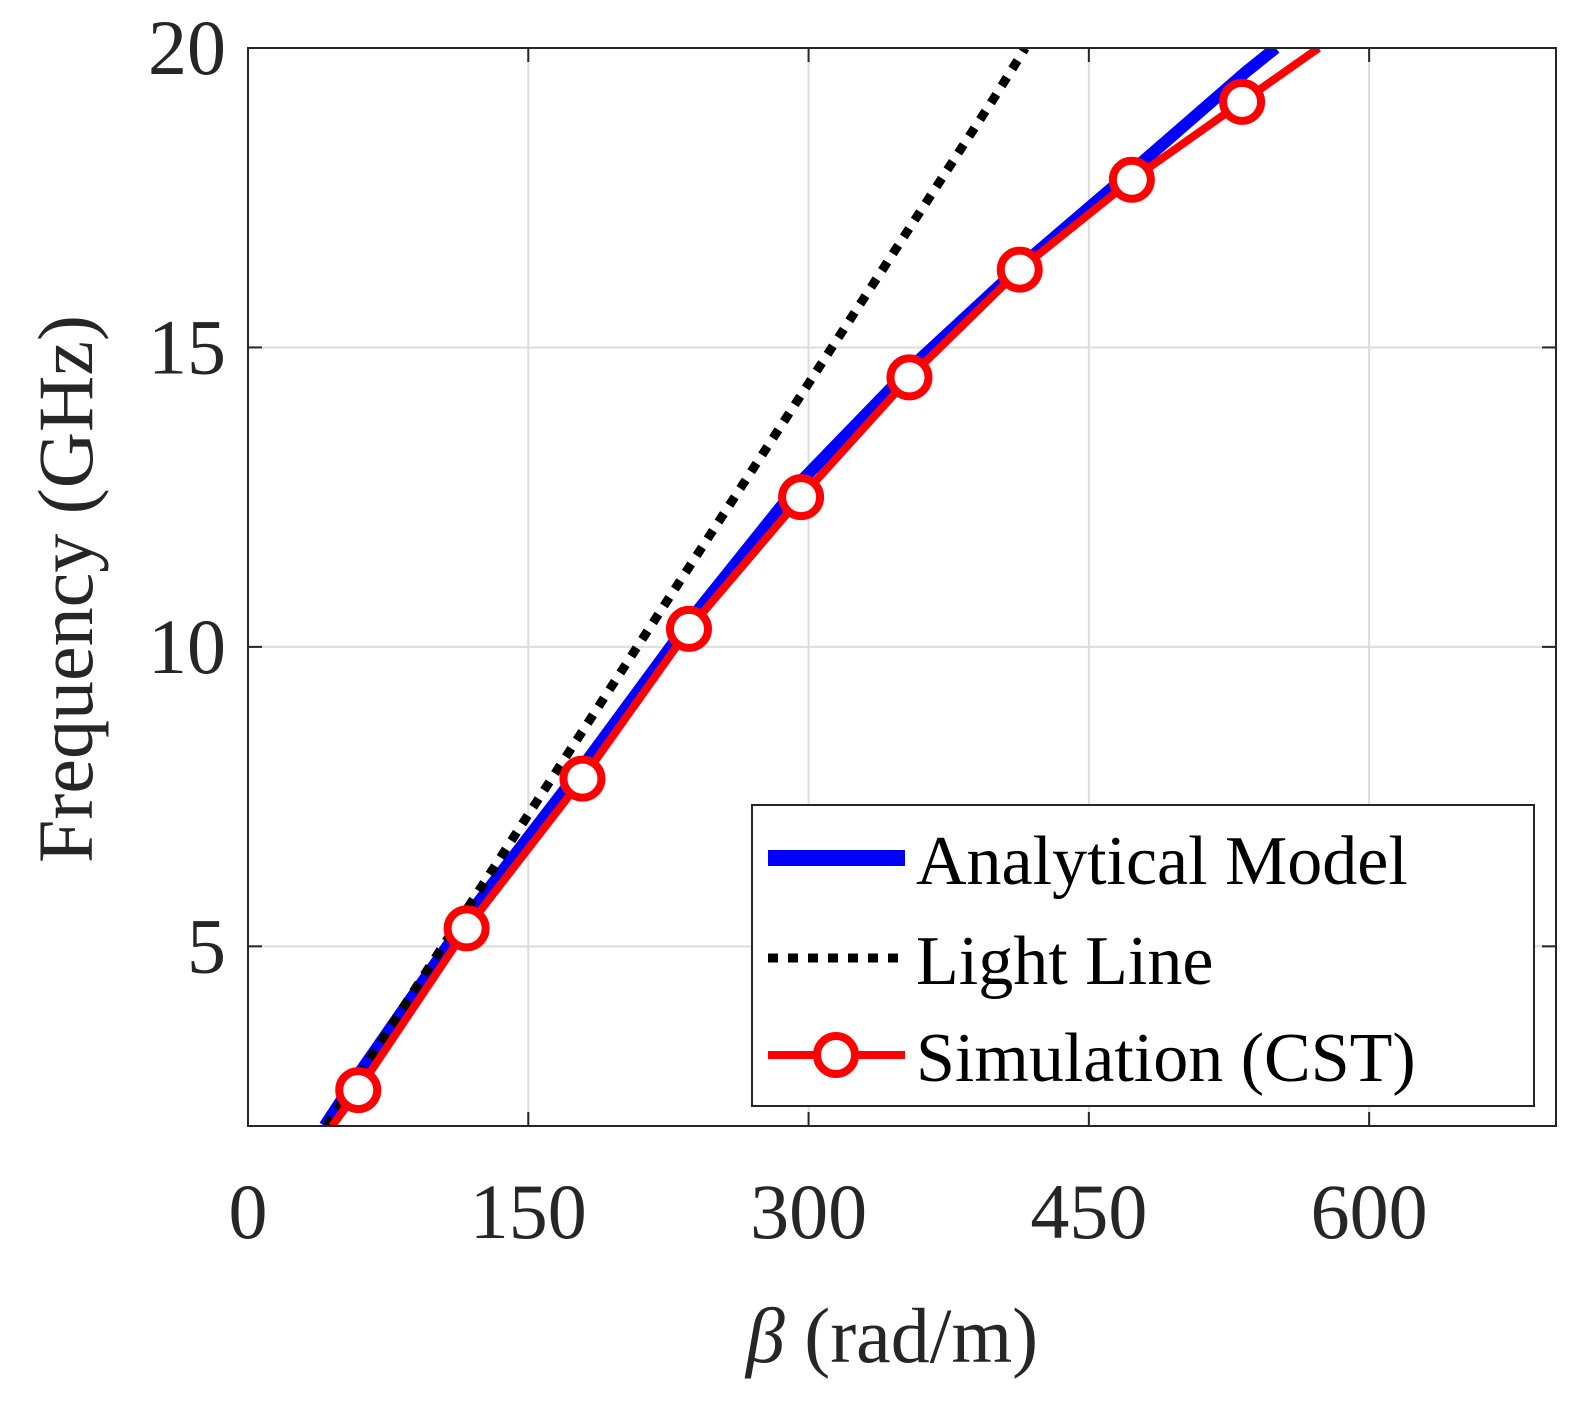 The image size is (1596, 1424). What do you see at coordinates (528, 1211) in the screenshot?
I see `x-tick-label: 150` at bounding box center [528, 1211].